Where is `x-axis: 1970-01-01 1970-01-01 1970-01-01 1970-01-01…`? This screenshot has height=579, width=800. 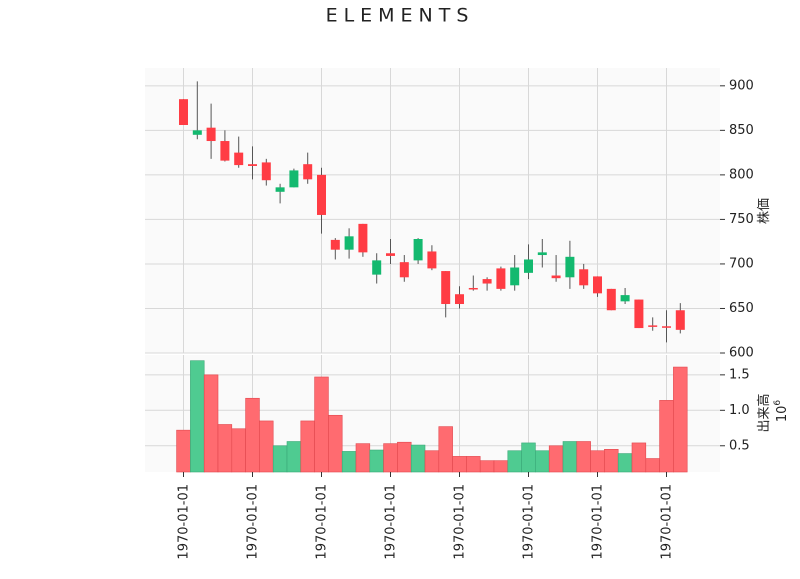 x-axis: 1970-01-01 1970-01-01 1970-01-01 1970-01-01… is located at coordinates (426, 516).